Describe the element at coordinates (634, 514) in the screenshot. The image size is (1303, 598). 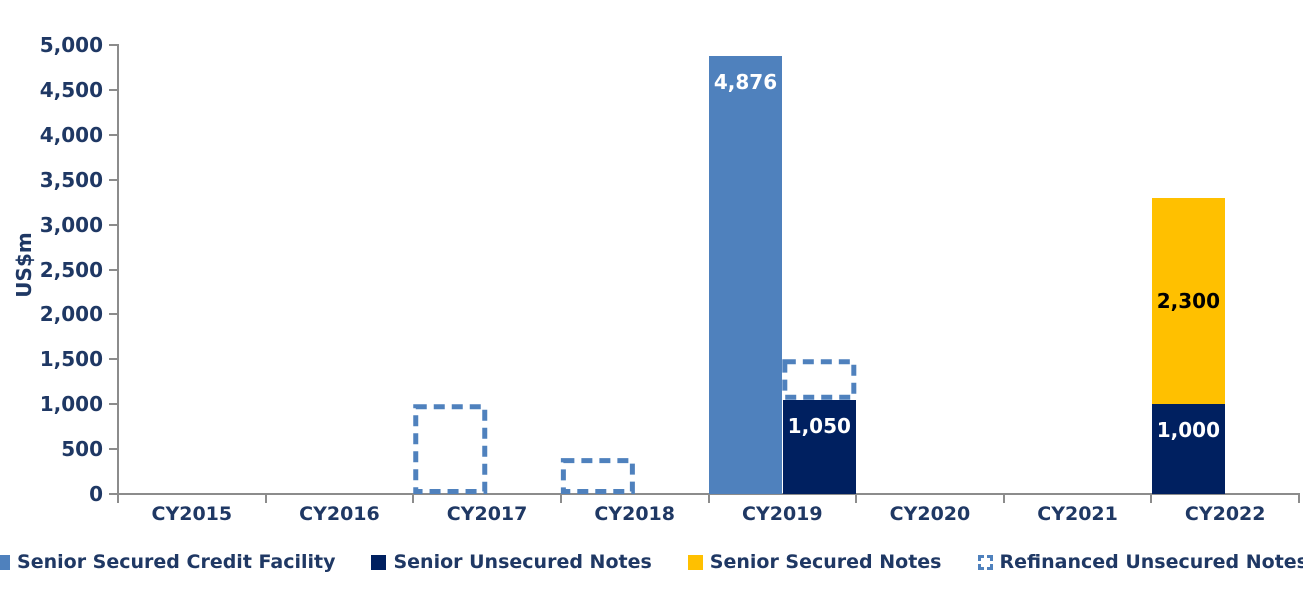
I see `x-tick-label: CY2018` at that location.